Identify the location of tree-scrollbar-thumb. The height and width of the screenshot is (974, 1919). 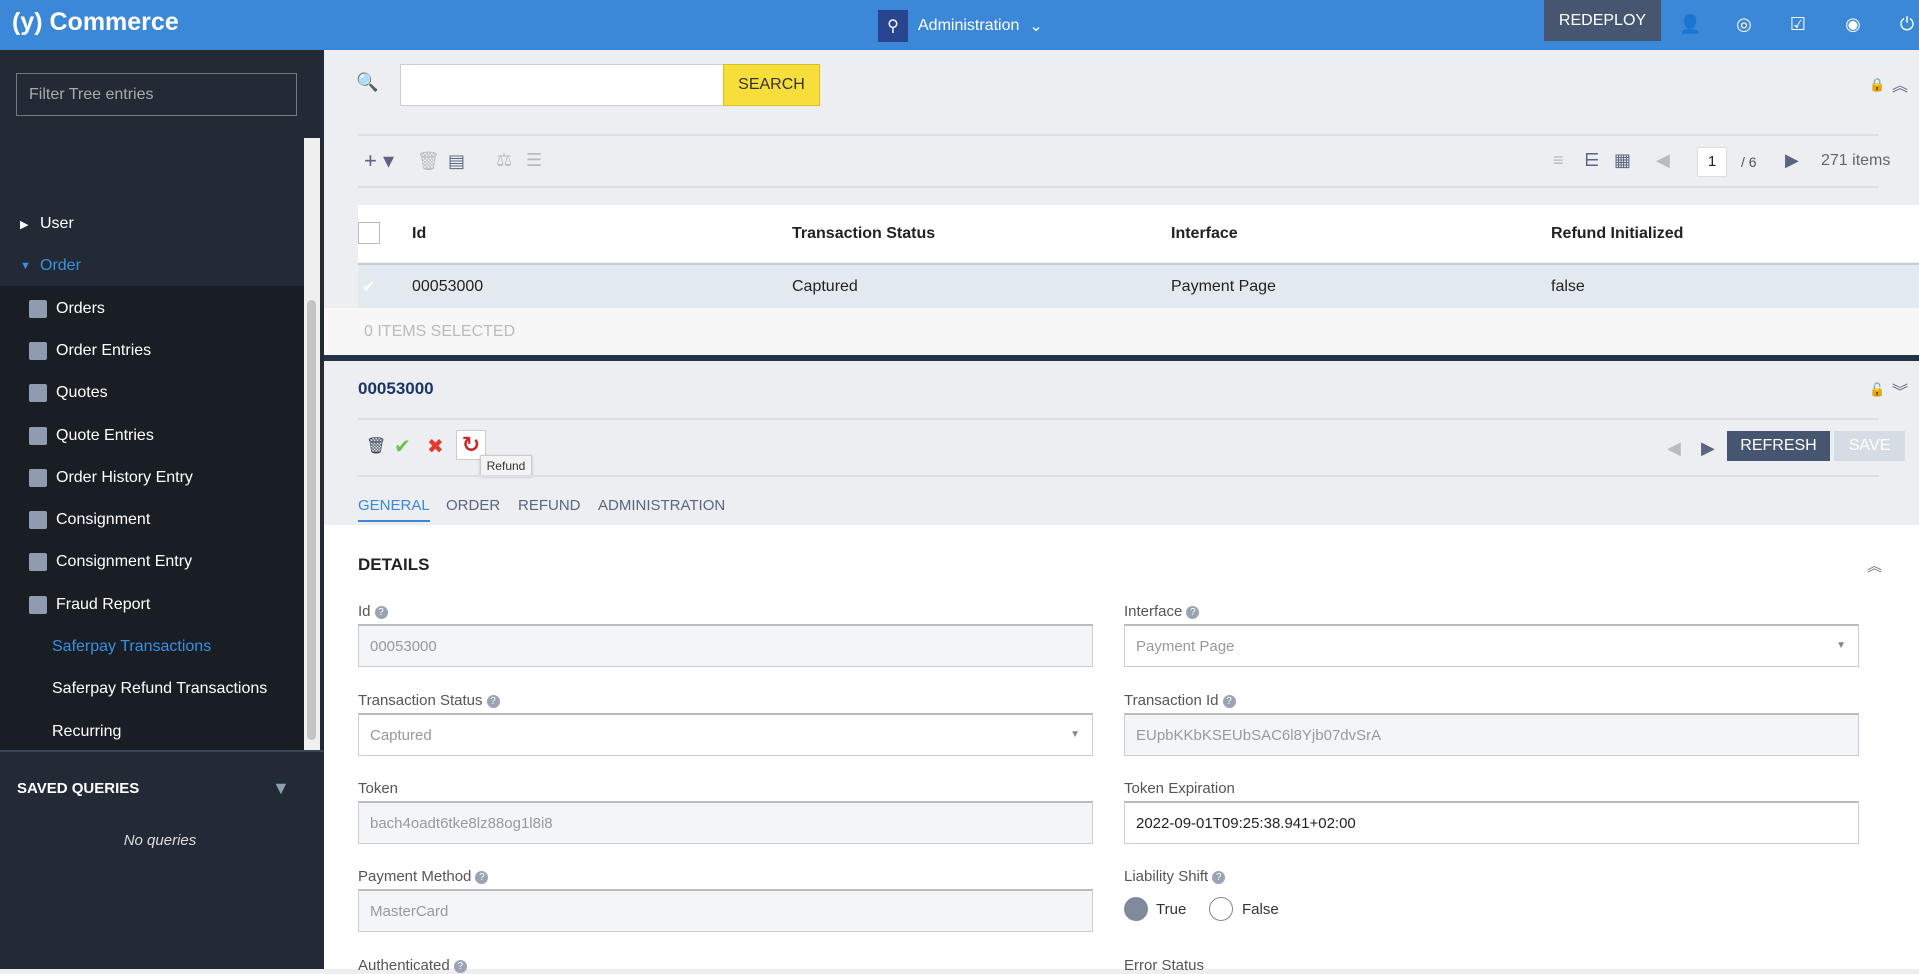
(311, 520).